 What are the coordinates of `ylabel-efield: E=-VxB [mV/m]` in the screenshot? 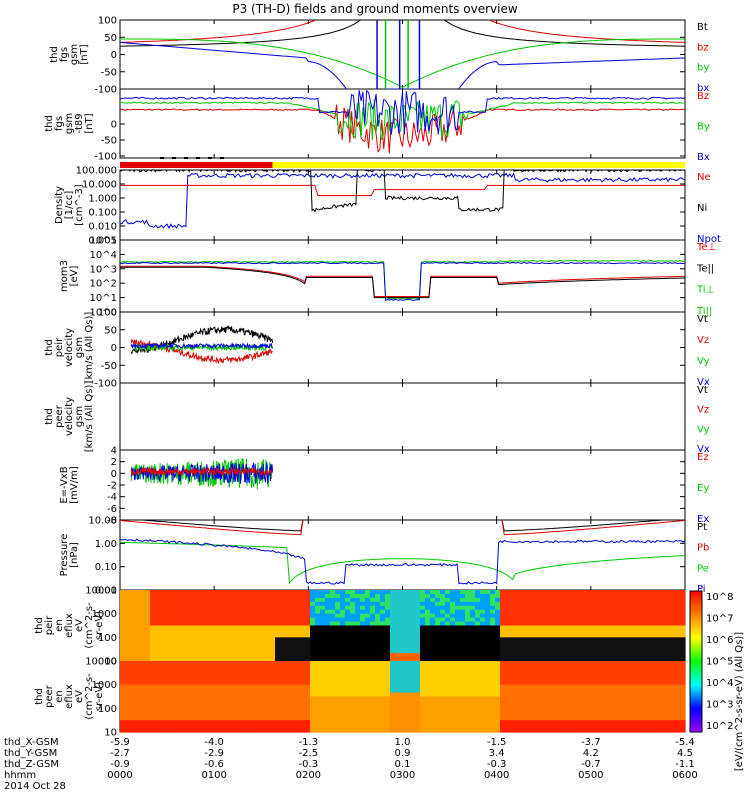 It's located at (69, 485).